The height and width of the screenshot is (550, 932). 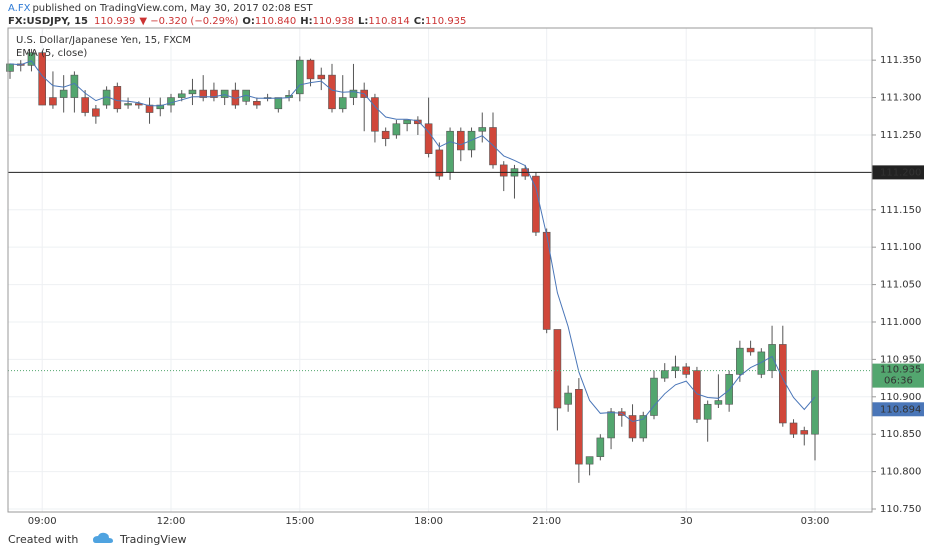 I want to click on y-tick-label: 111.000, so click(x=900, y=322).